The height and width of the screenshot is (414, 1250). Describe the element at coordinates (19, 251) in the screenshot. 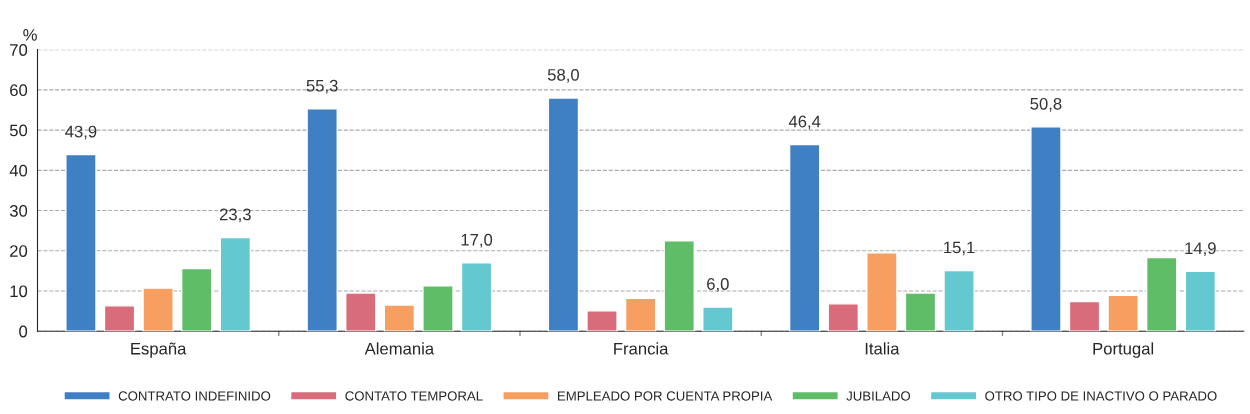

I see `y-tick-label: 20` at that location.